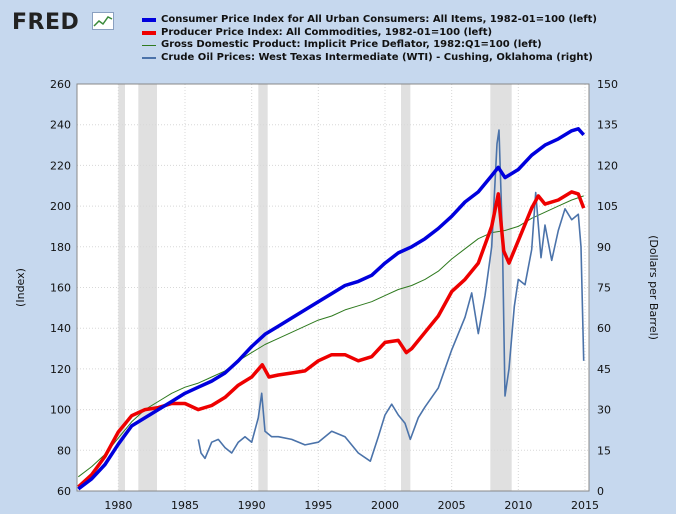 This screenshot has height=514, width=676. Describe the element at coordinates (60, 328) in the screenshot. I see `y-tick-left: 140` at that location.